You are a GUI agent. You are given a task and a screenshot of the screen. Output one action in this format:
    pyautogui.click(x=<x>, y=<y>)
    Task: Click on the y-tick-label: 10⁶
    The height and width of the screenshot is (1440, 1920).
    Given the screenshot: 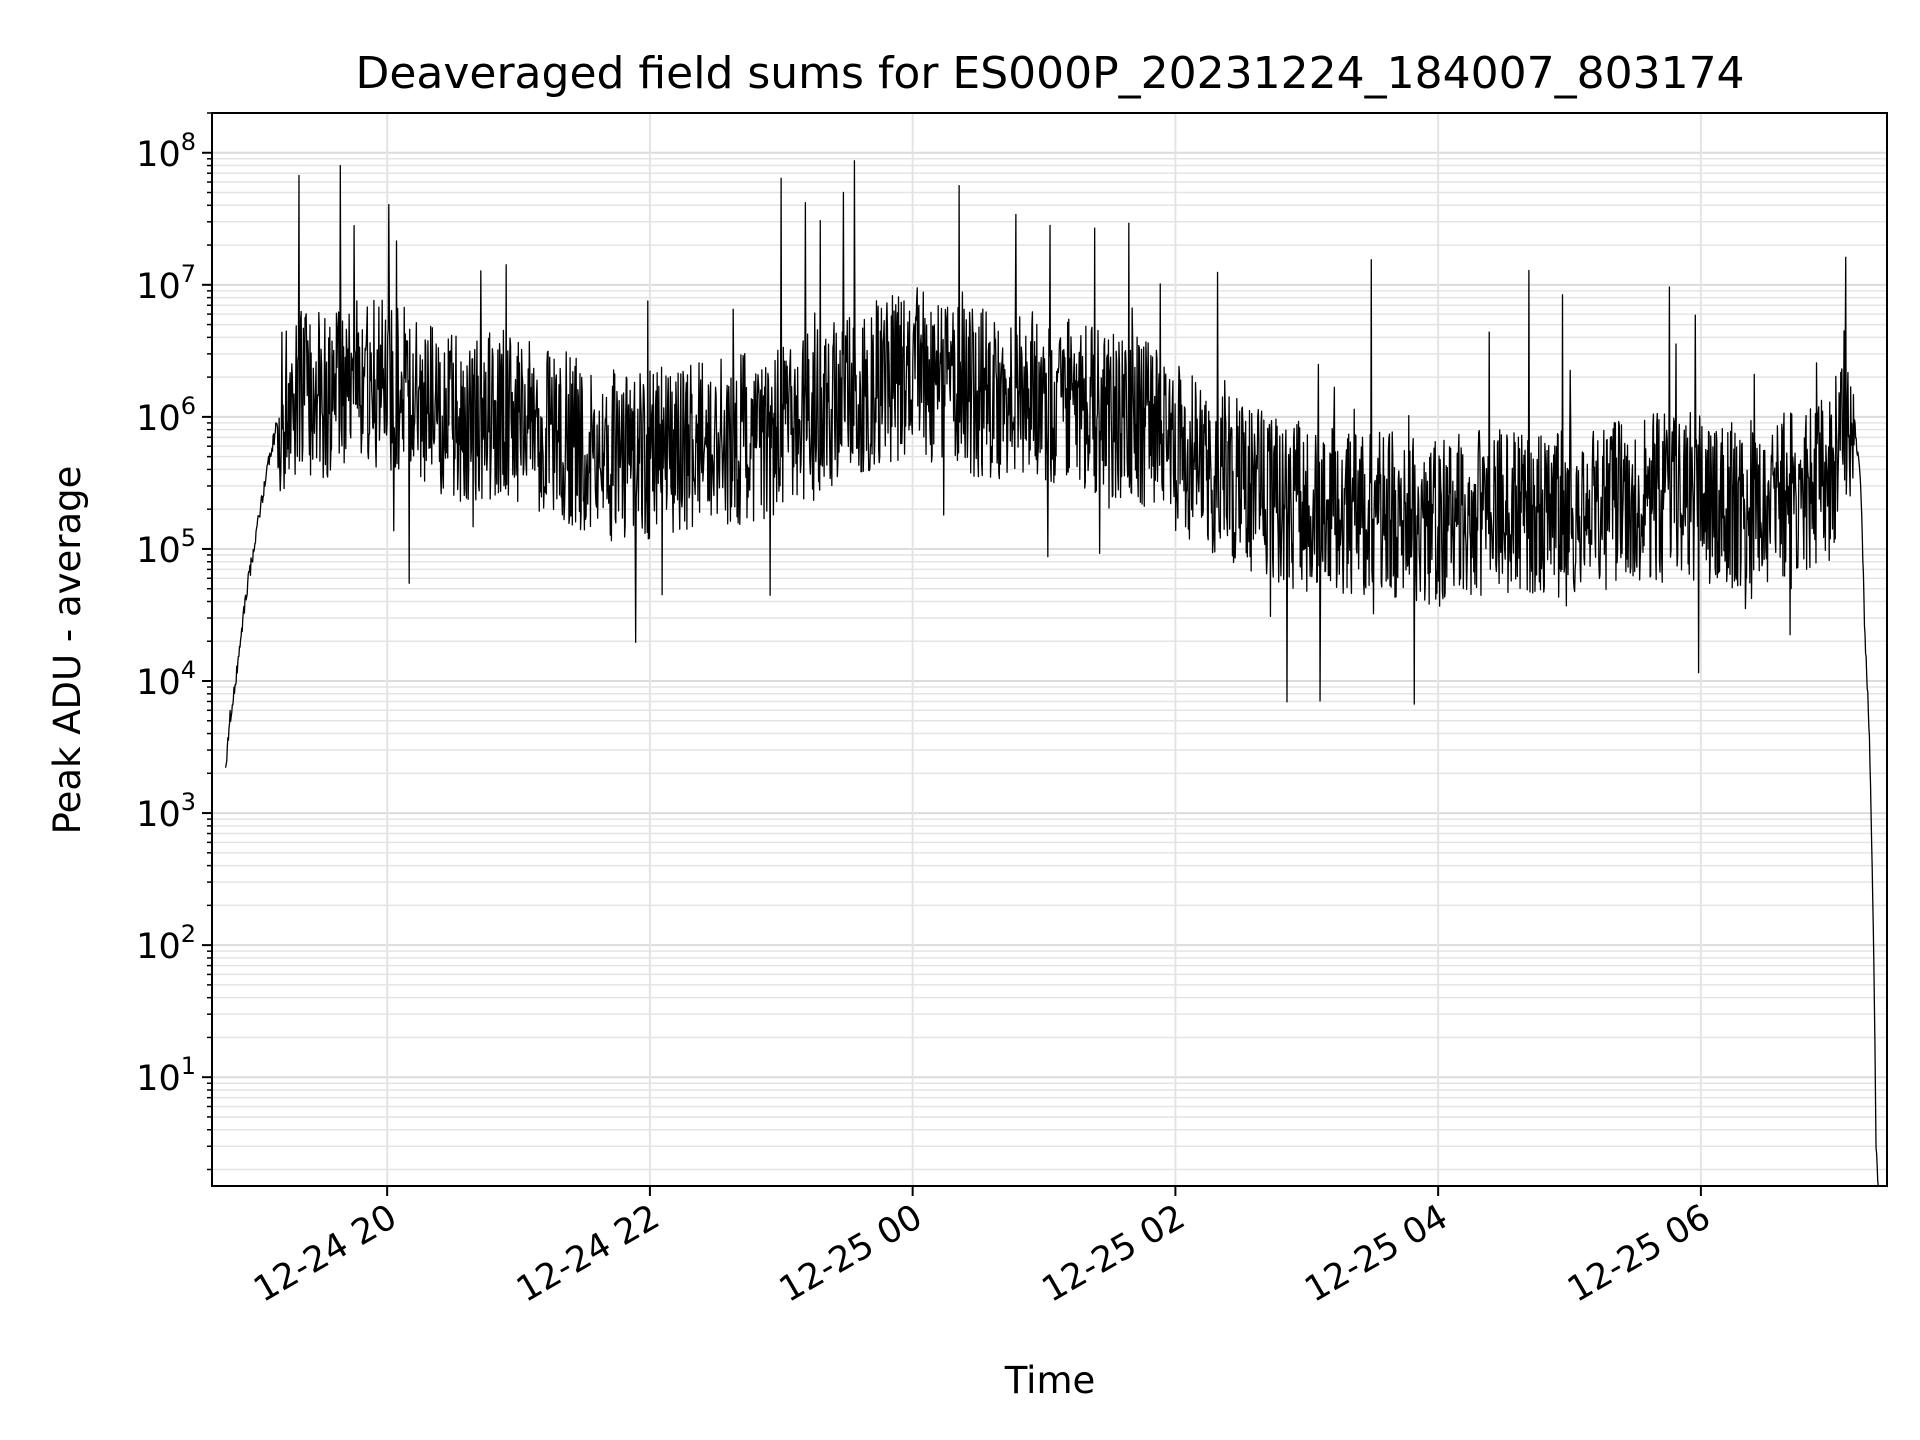 What is the action you would take?
    pyautogui.click(x=166, y=415)
    